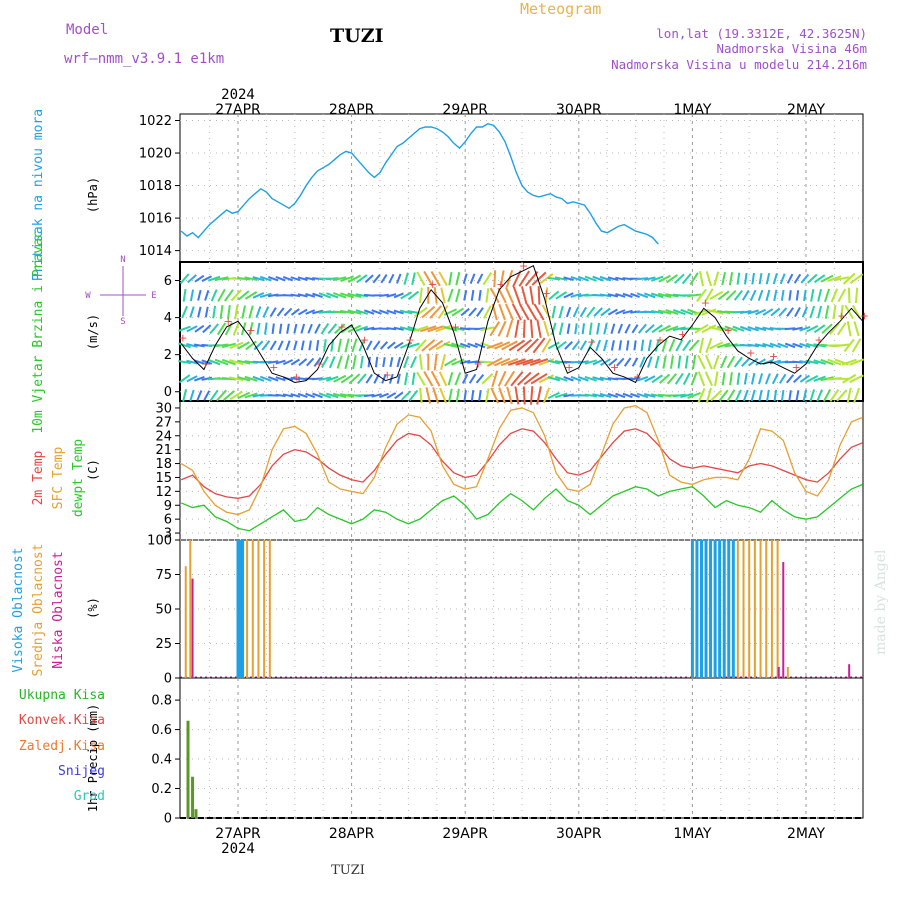  I want to click on model-label: Model, so click(87, 30).